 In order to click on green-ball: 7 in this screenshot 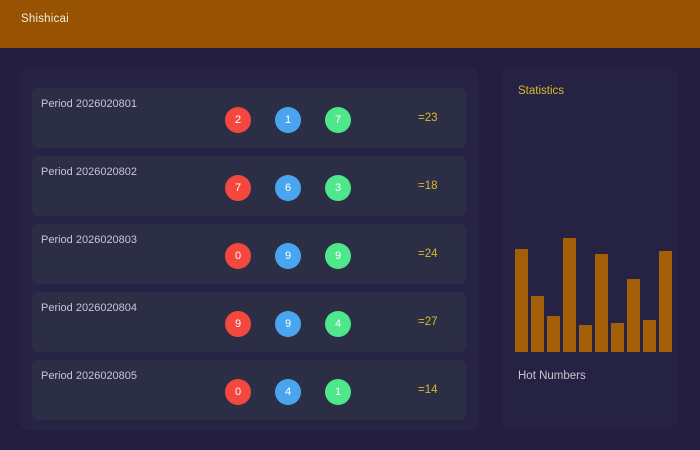, I will do `click(338, 120)`.